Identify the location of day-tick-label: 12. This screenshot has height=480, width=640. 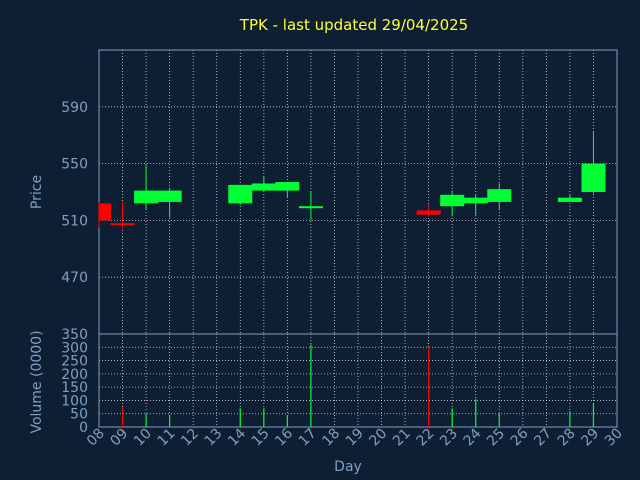
(190, 438).